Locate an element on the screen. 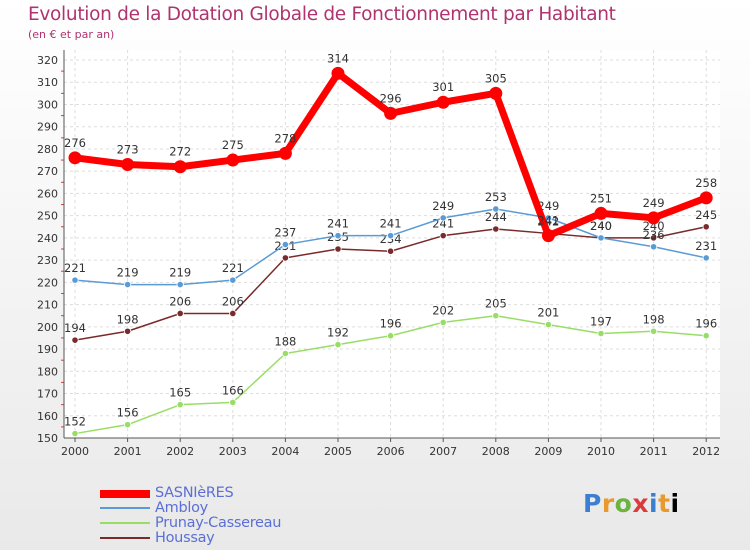 The width and height of the screenshot is (750, 550). data-label: 240 is located at coordinates (601, 226).